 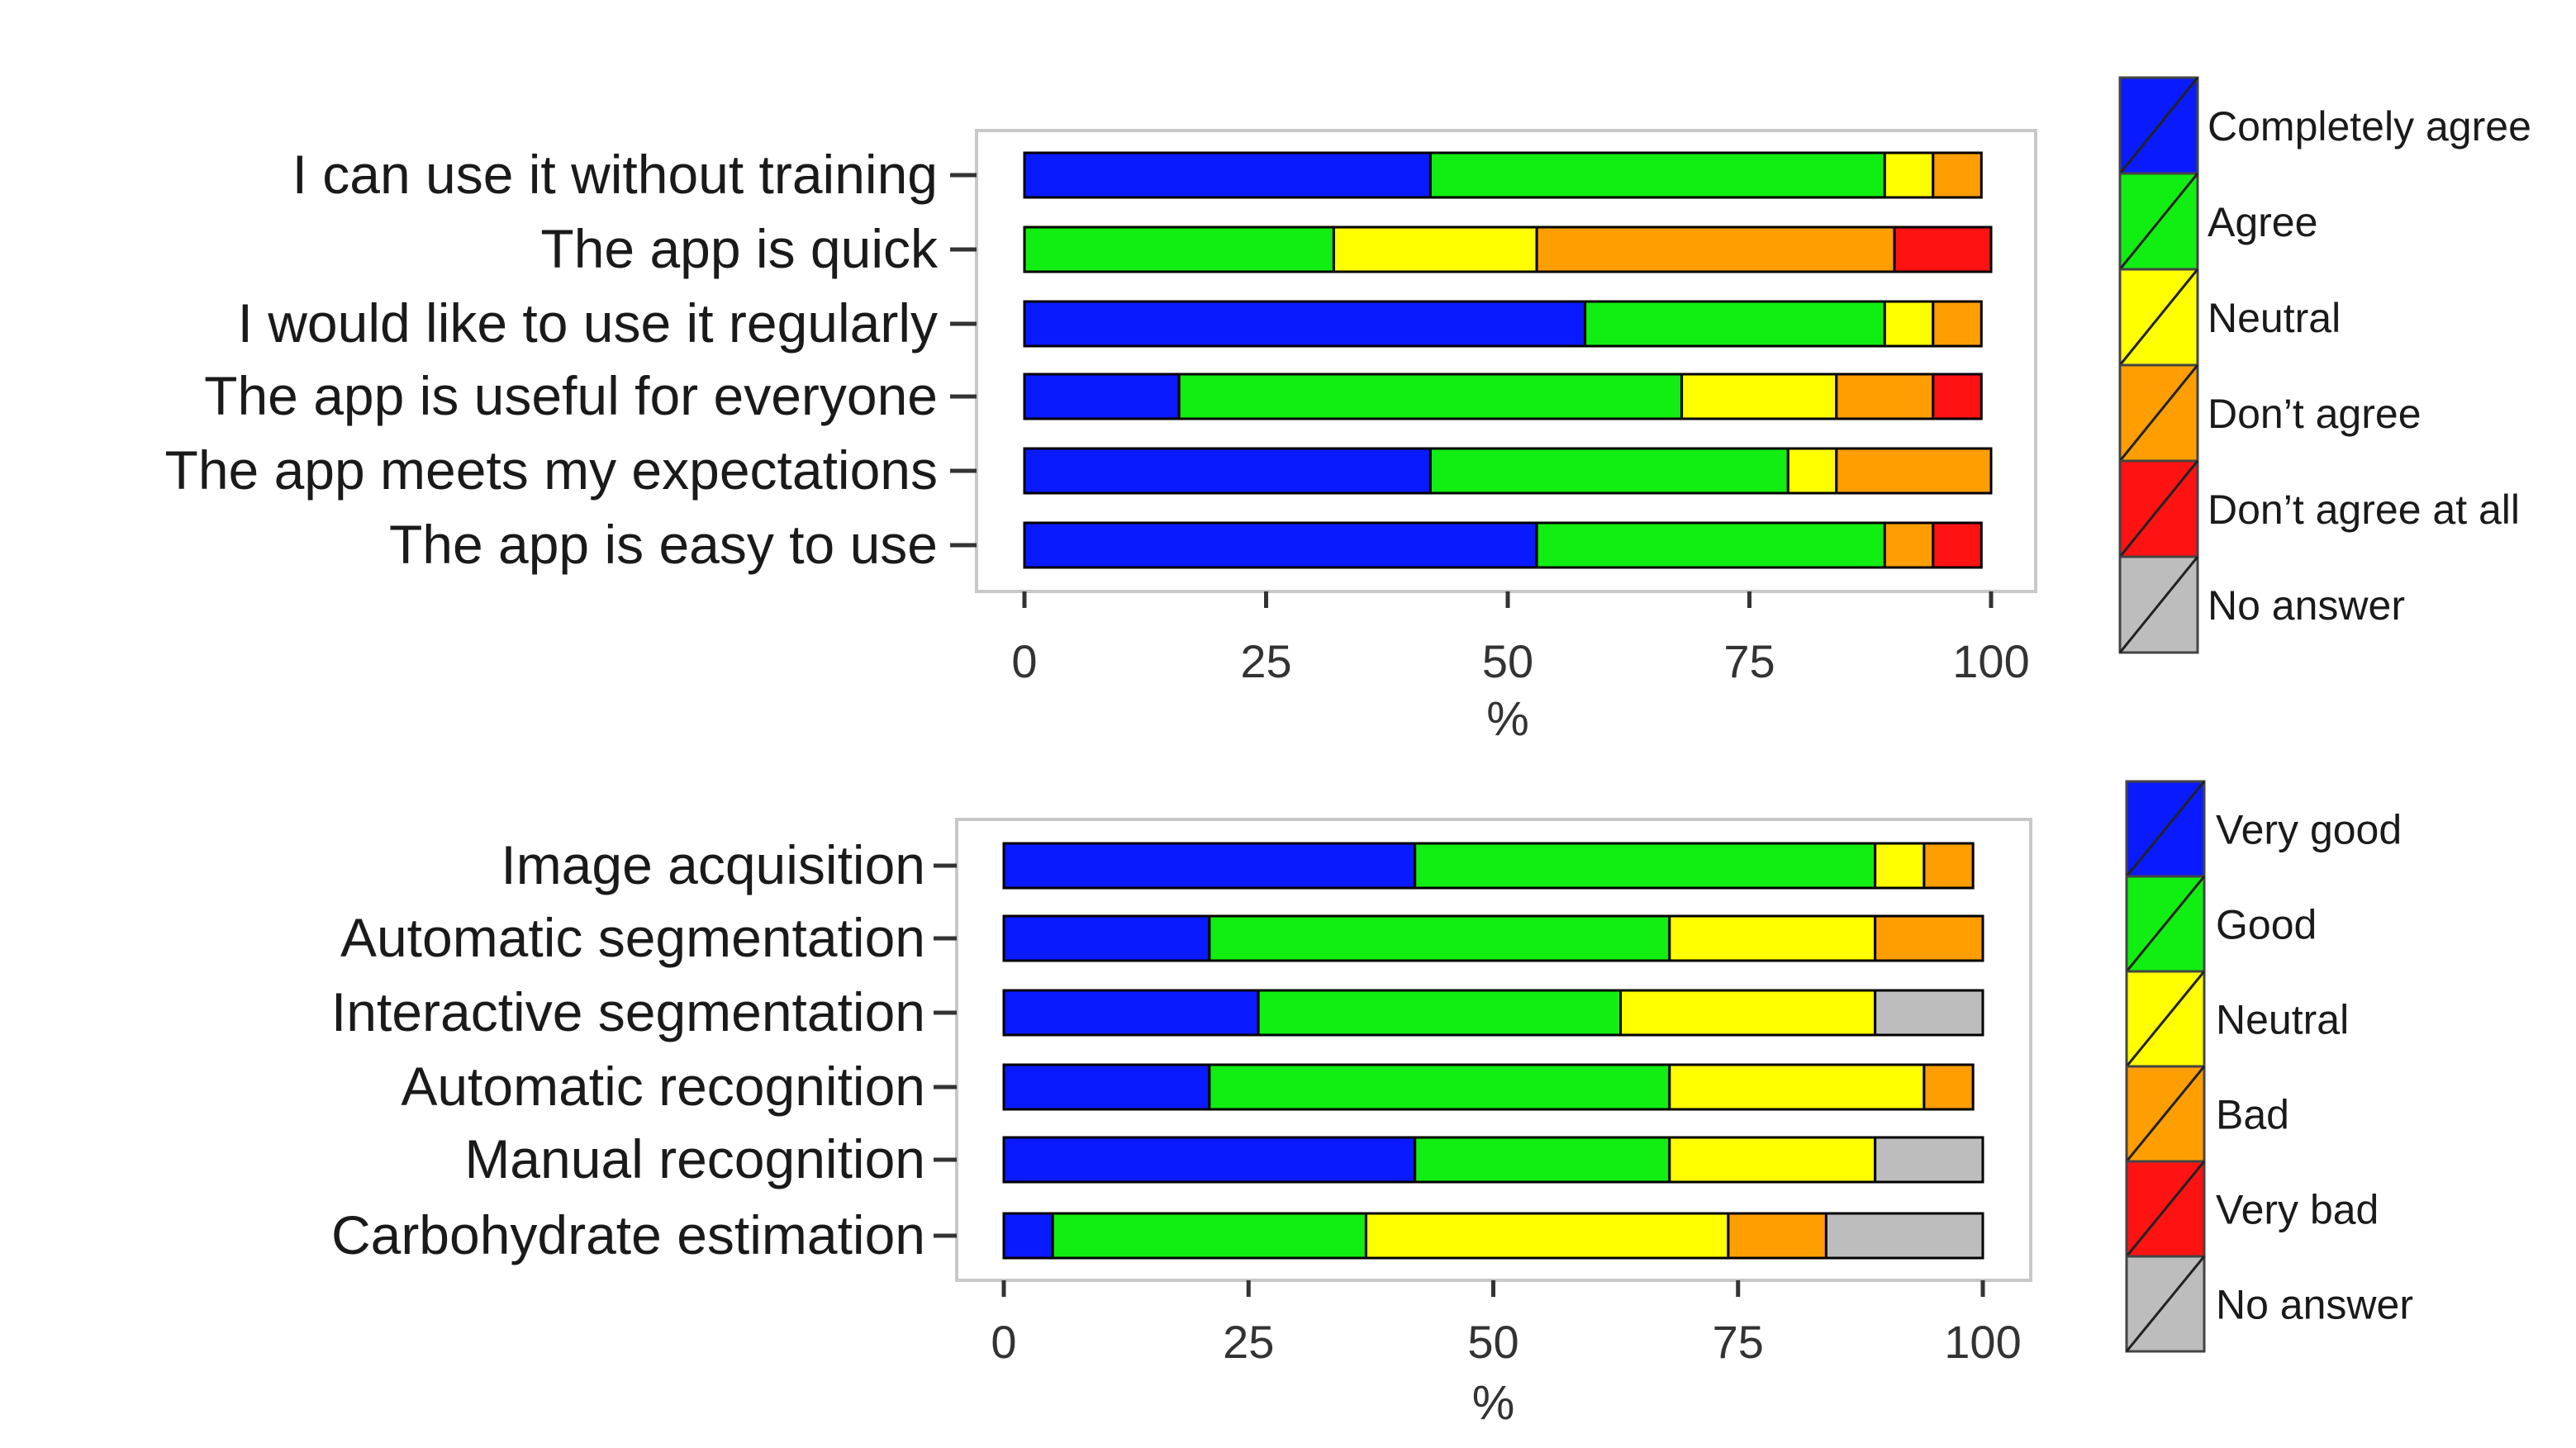 What do you see at coordinates (551, 470) in the screenshot?
I see `category-label: The app meets my expectations` at bounding box center [551, 470].